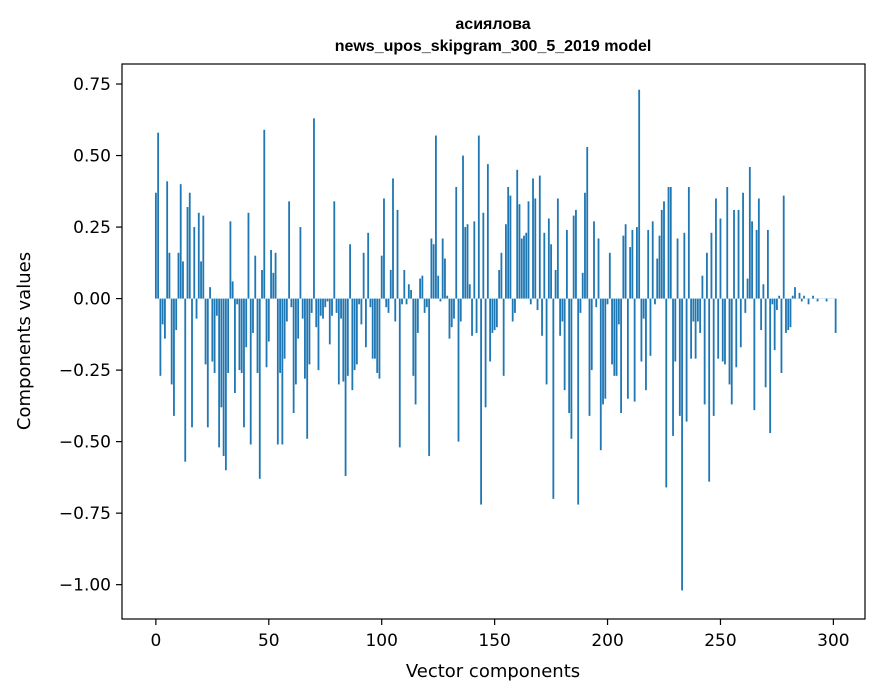 This screenshot has height=696, width=880. Describe the element at coordinates (24, 341) in the screenshot. I see `y-axis-label: Components values` at that location.